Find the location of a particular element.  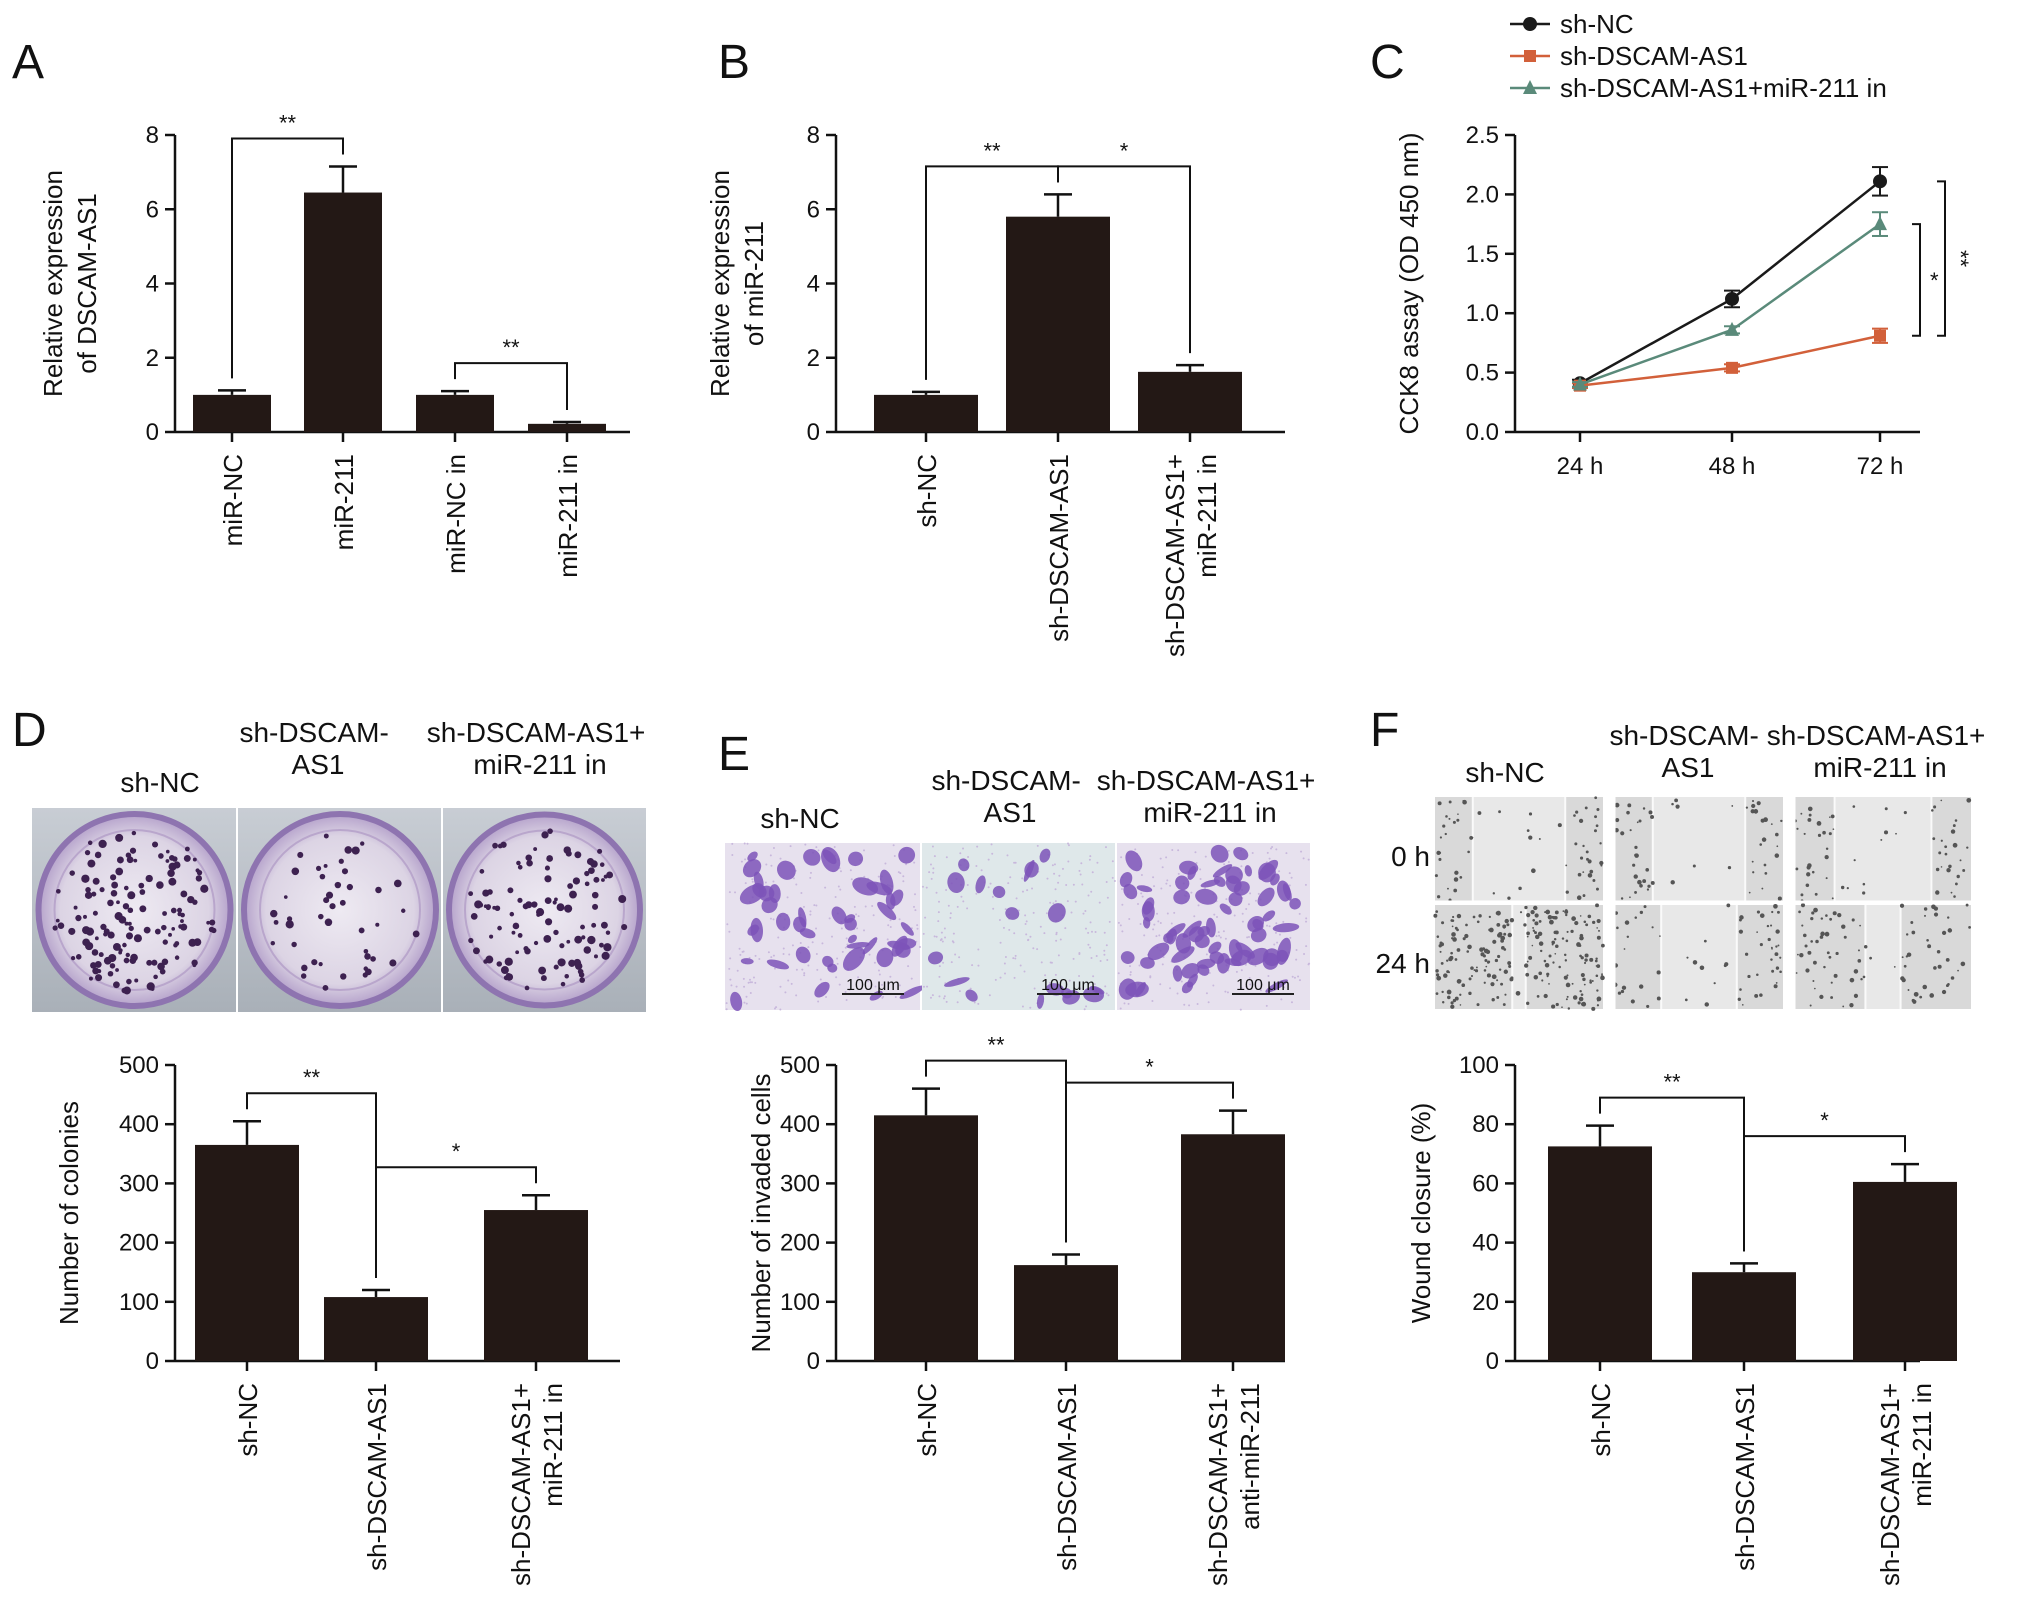

y-tick-label: 8 is located at coordinates (152, 135).